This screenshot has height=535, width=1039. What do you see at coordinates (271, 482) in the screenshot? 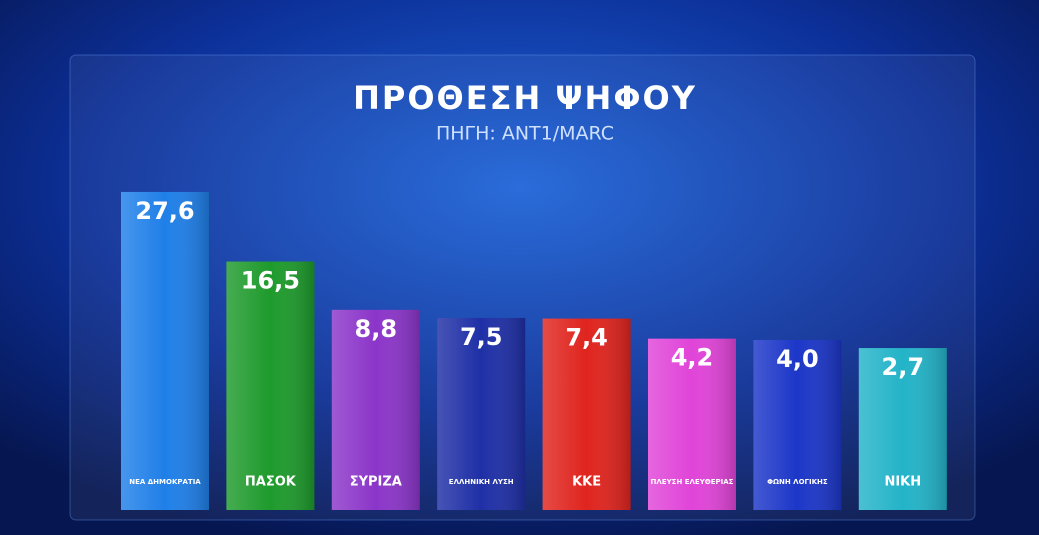
I see `category-label: ΠΑΣΟΚ` at bounding box center [271, 482].